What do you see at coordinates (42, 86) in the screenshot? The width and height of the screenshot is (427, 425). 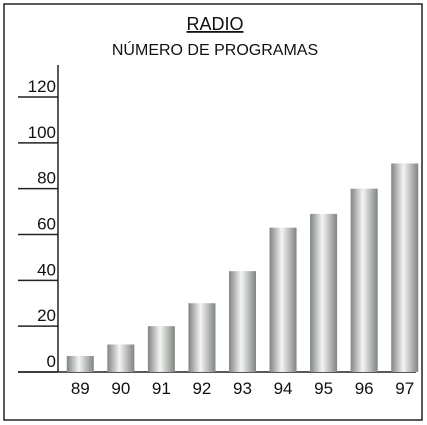 I see `y-tick-label: 120` at bounding box center [42, 86].